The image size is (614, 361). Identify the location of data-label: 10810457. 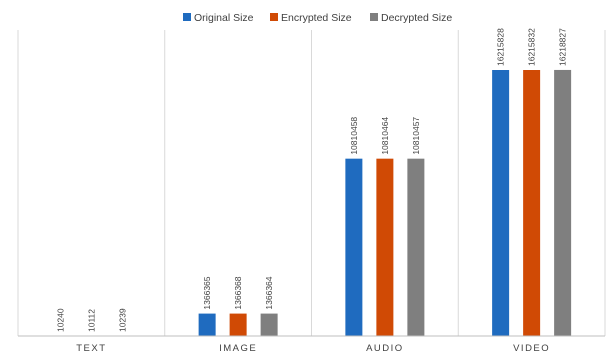
(416, 136).